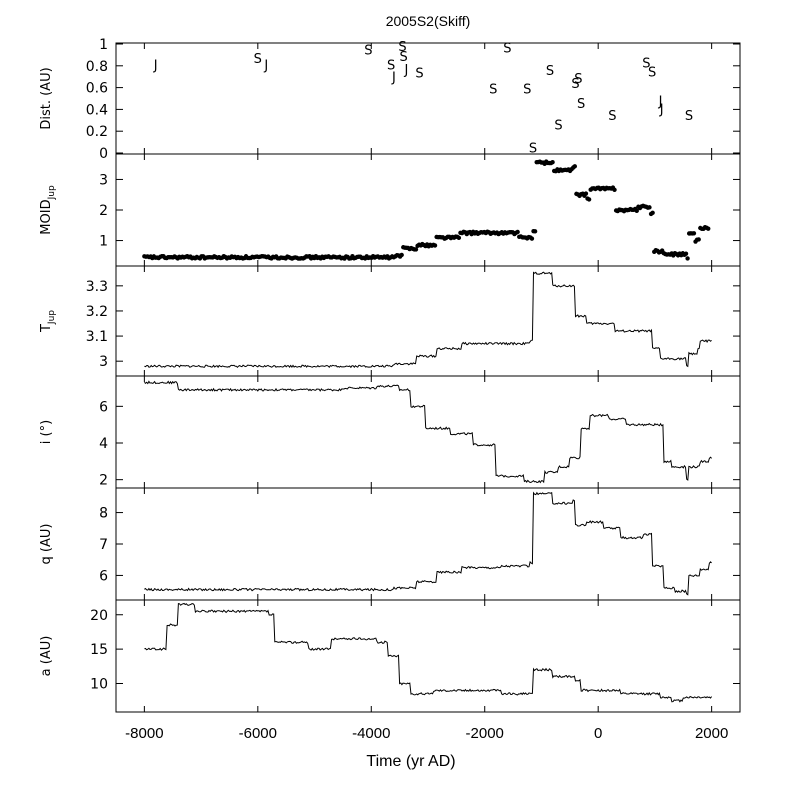 This screenshot has width=797, height=797. I want to click on y-axis-label: MOIDJup, so click(48, 210).